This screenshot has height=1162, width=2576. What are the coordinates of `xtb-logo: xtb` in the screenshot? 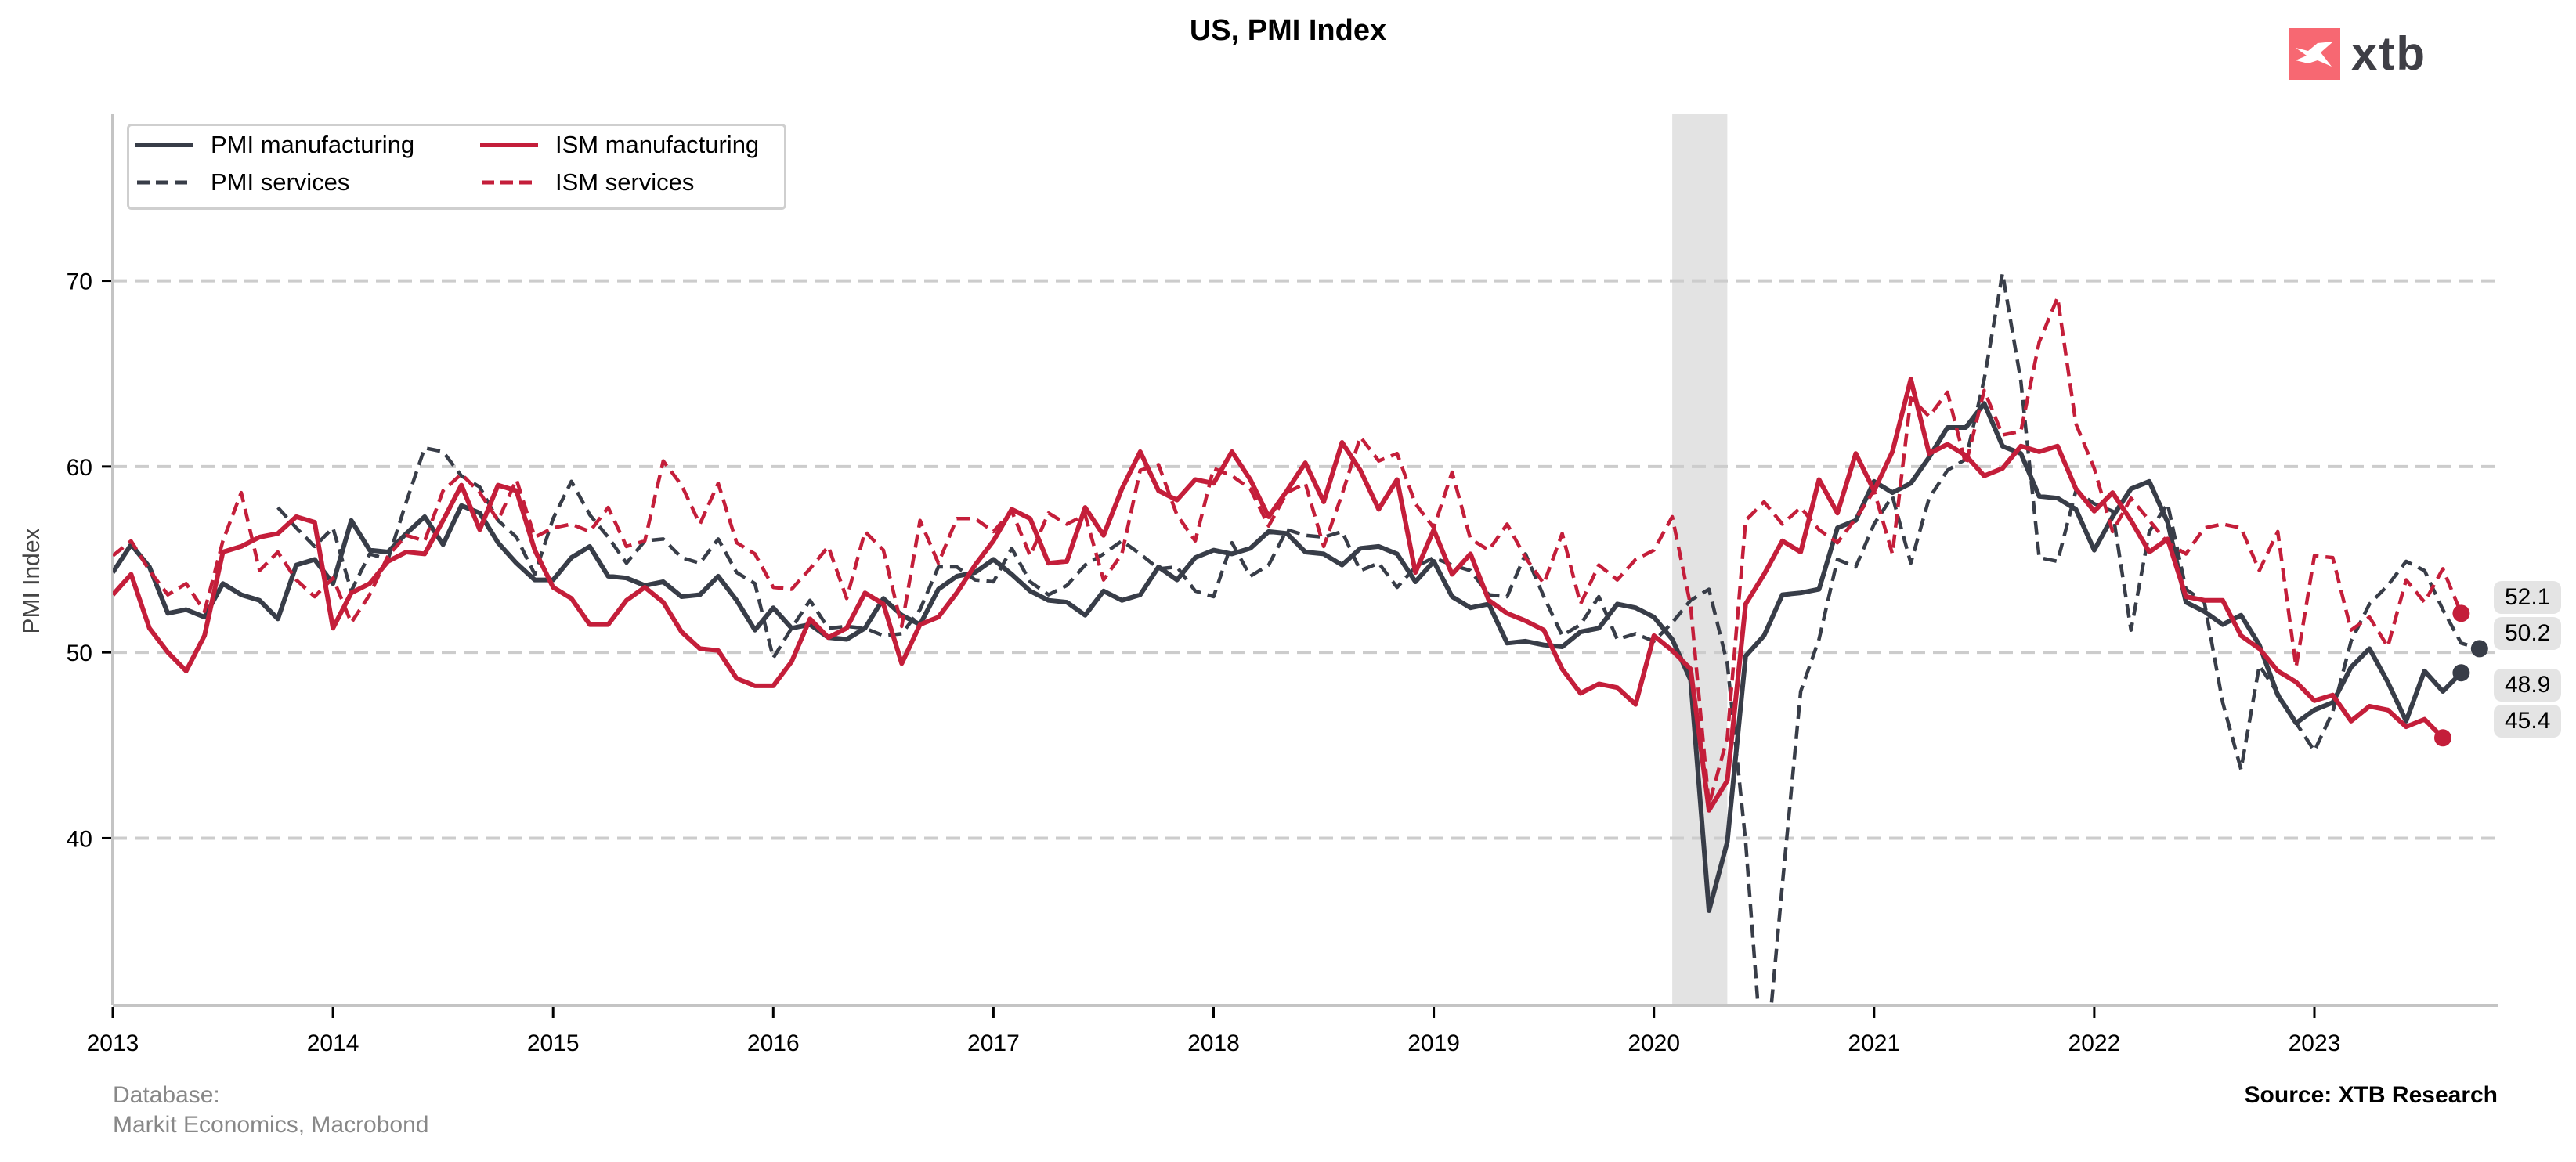 It's located at (2357, 54).